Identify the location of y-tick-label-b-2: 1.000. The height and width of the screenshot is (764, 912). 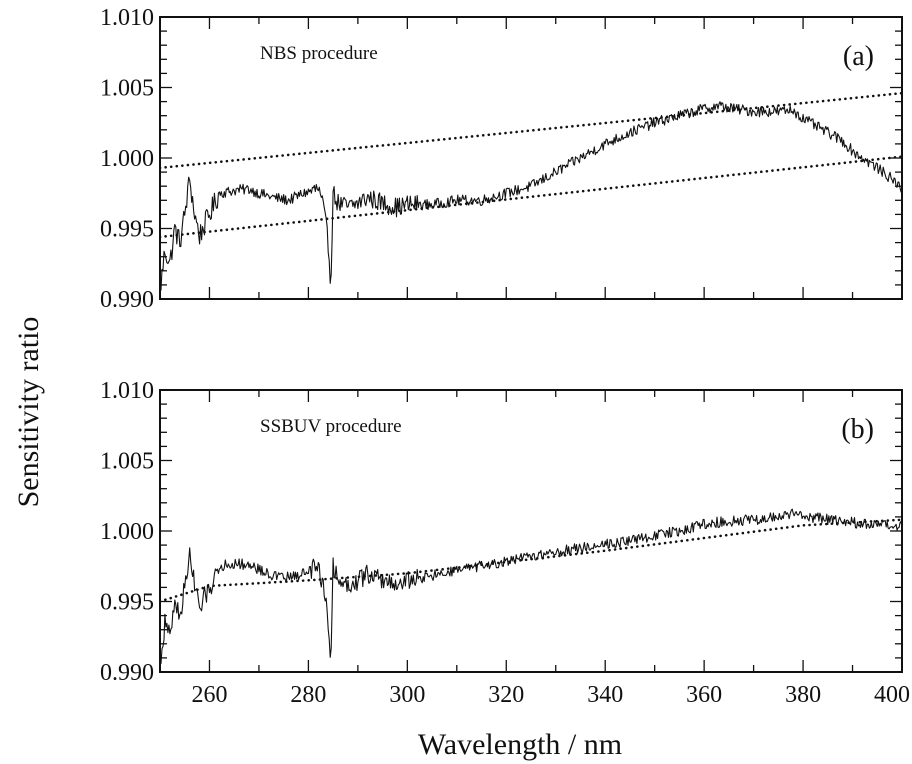
(127, 532).